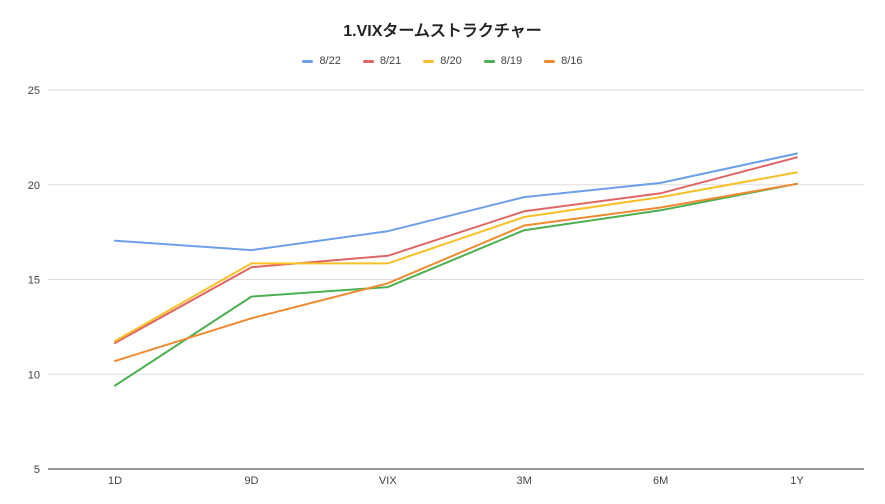 The image size is (885, 504). I want to click on x-tick-label: 9D, so click(251, 481).